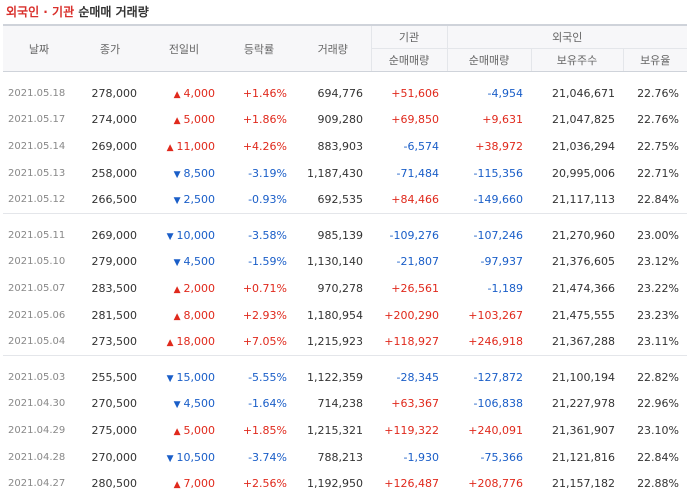 The height and width of the screenshot is (497, 690). I want to click on row-change: ▲ 5,000, so click(184, 120).